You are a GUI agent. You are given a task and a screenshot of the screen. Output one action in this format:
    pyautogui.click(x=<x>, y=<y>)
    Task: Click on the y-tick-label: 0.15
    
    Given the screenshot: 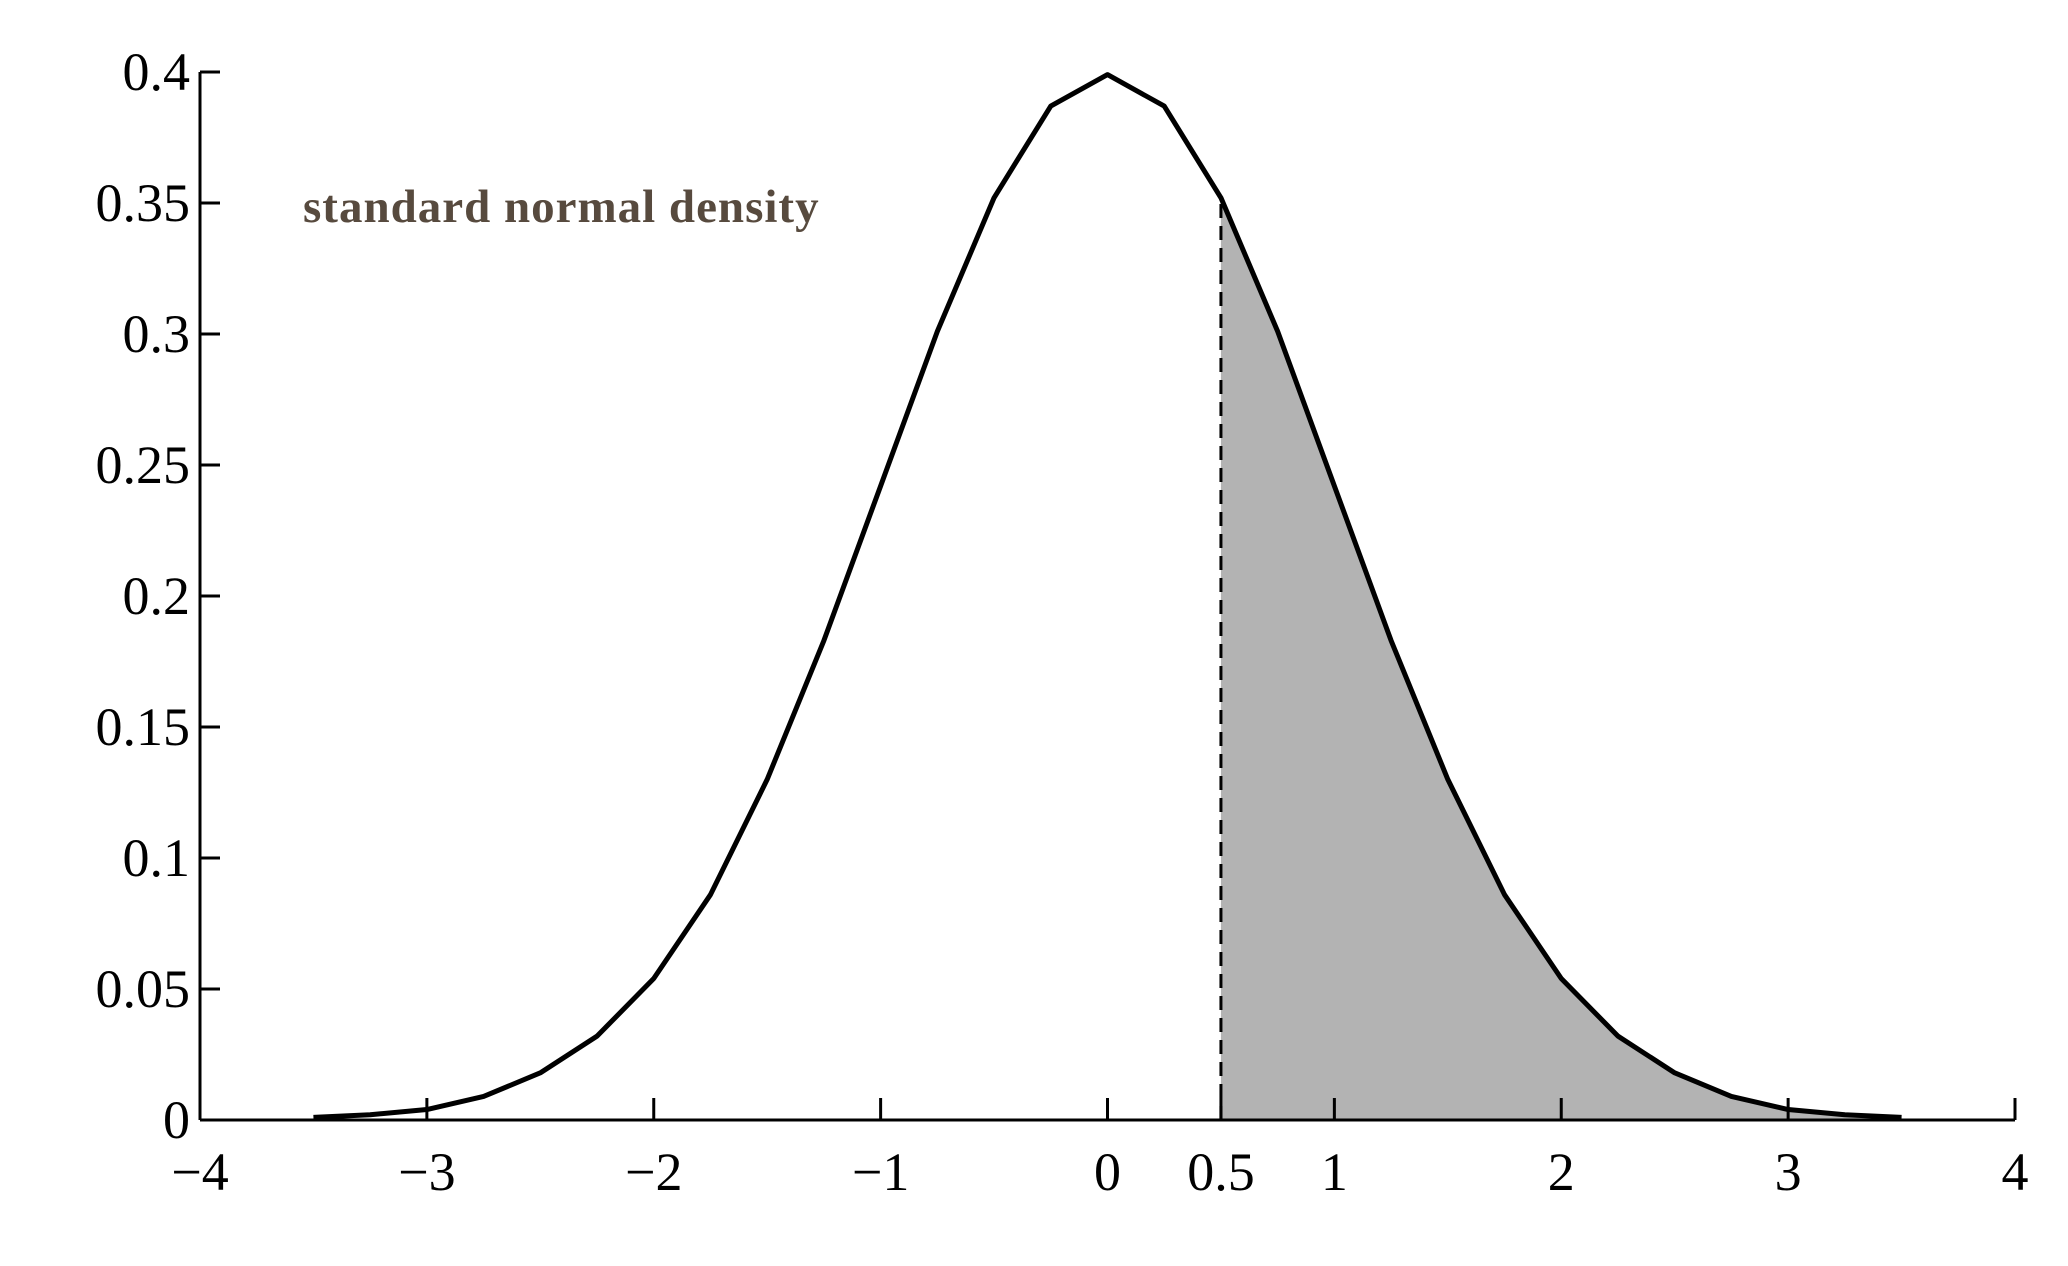 What is the action you would take?
    pyautogui.click(x=143, y=727)
    